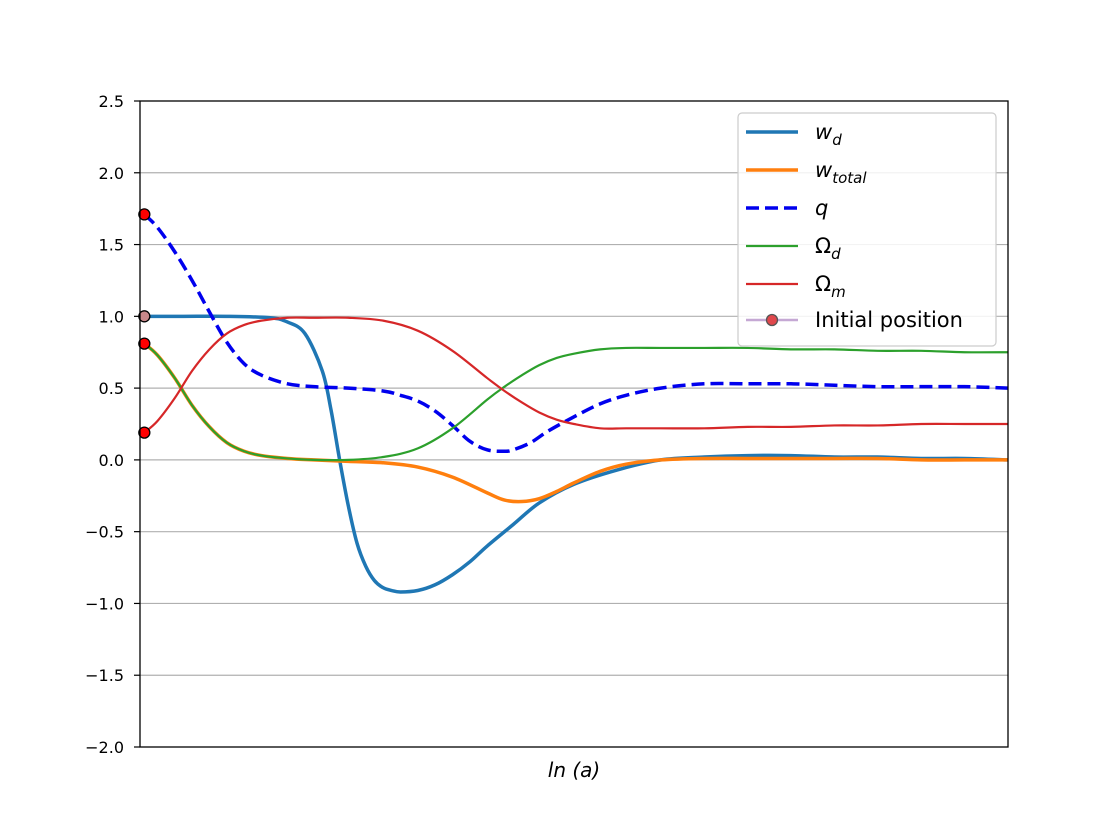 This screenshot has height=840, width=1120. I want to click on y-tick-label: 2.0, so click(111, 173).